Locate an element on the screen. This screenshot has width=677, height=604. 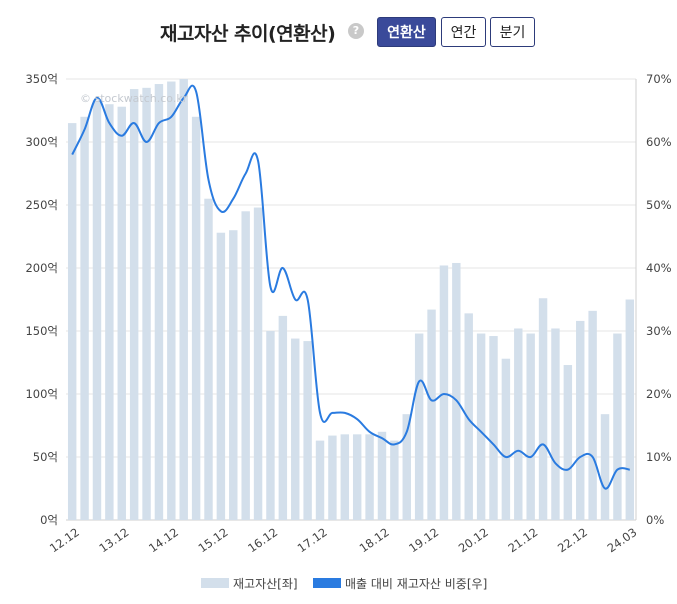
legend-swatch-ratio is located at coordinates (327, 583).